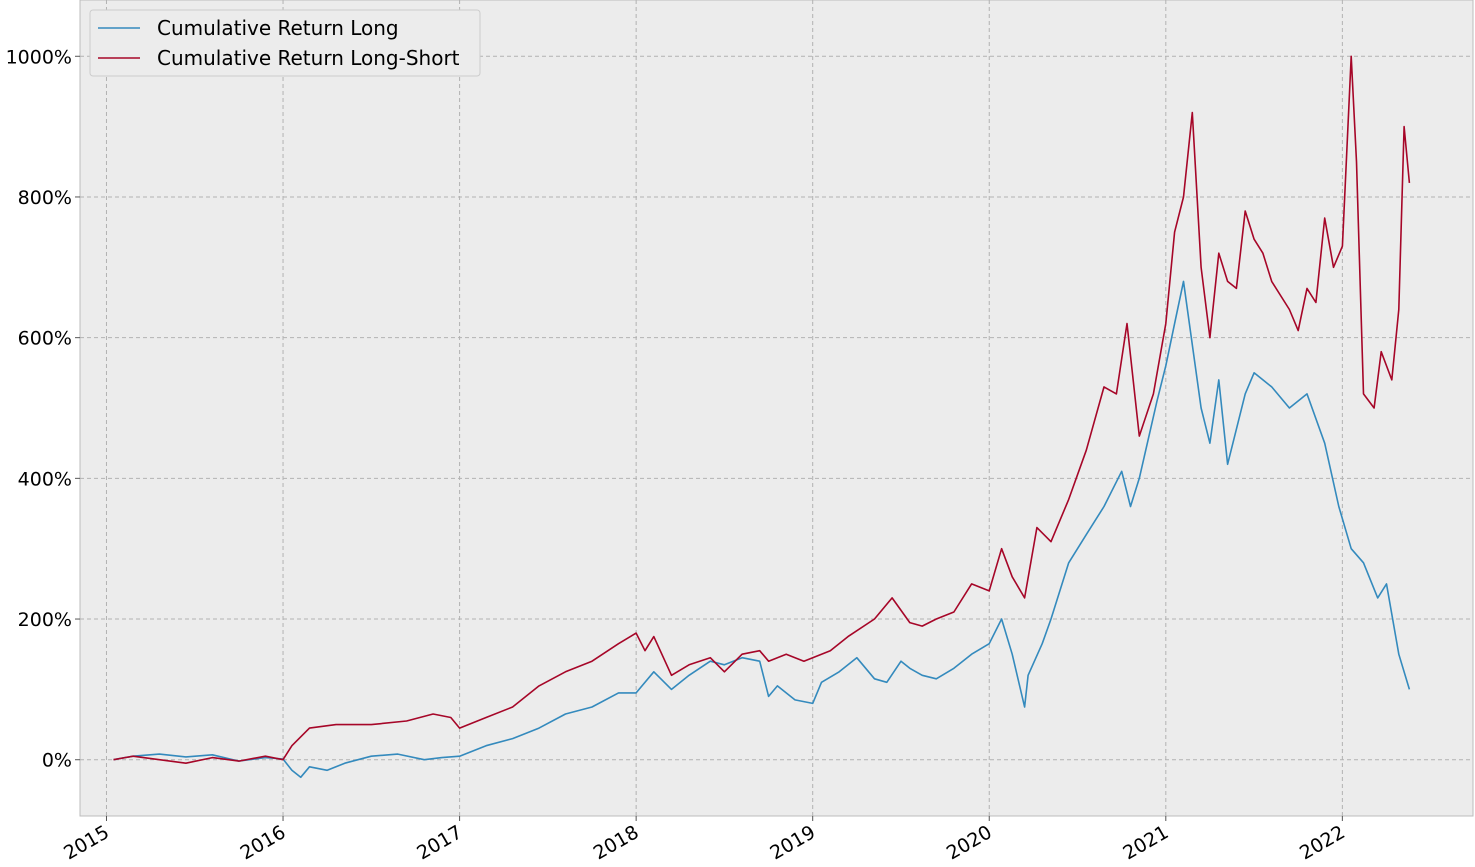  What do you see at coordinates (792, 842) in the screenshot?
I see `x-tick-label: 2019` at bounding box center [792, 842].